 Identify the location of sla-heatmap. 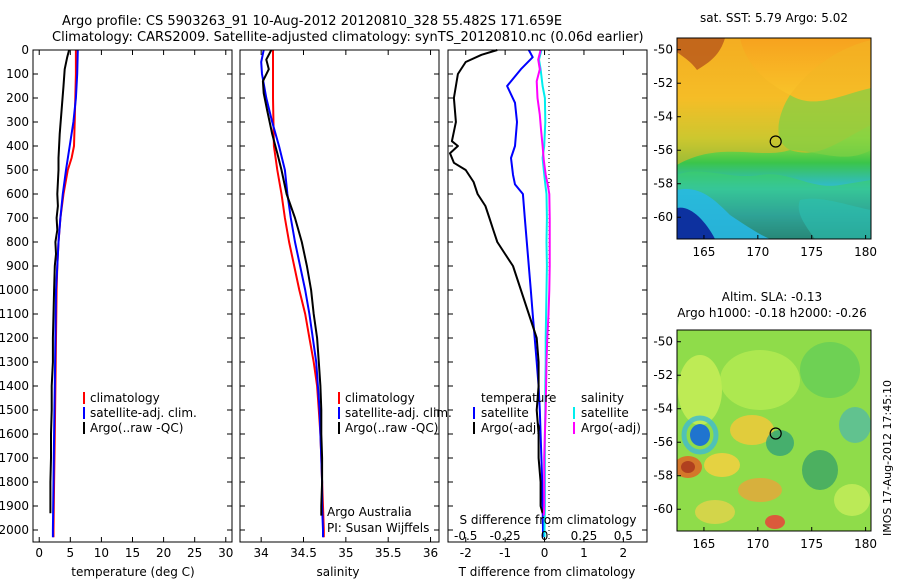
(774, 430).